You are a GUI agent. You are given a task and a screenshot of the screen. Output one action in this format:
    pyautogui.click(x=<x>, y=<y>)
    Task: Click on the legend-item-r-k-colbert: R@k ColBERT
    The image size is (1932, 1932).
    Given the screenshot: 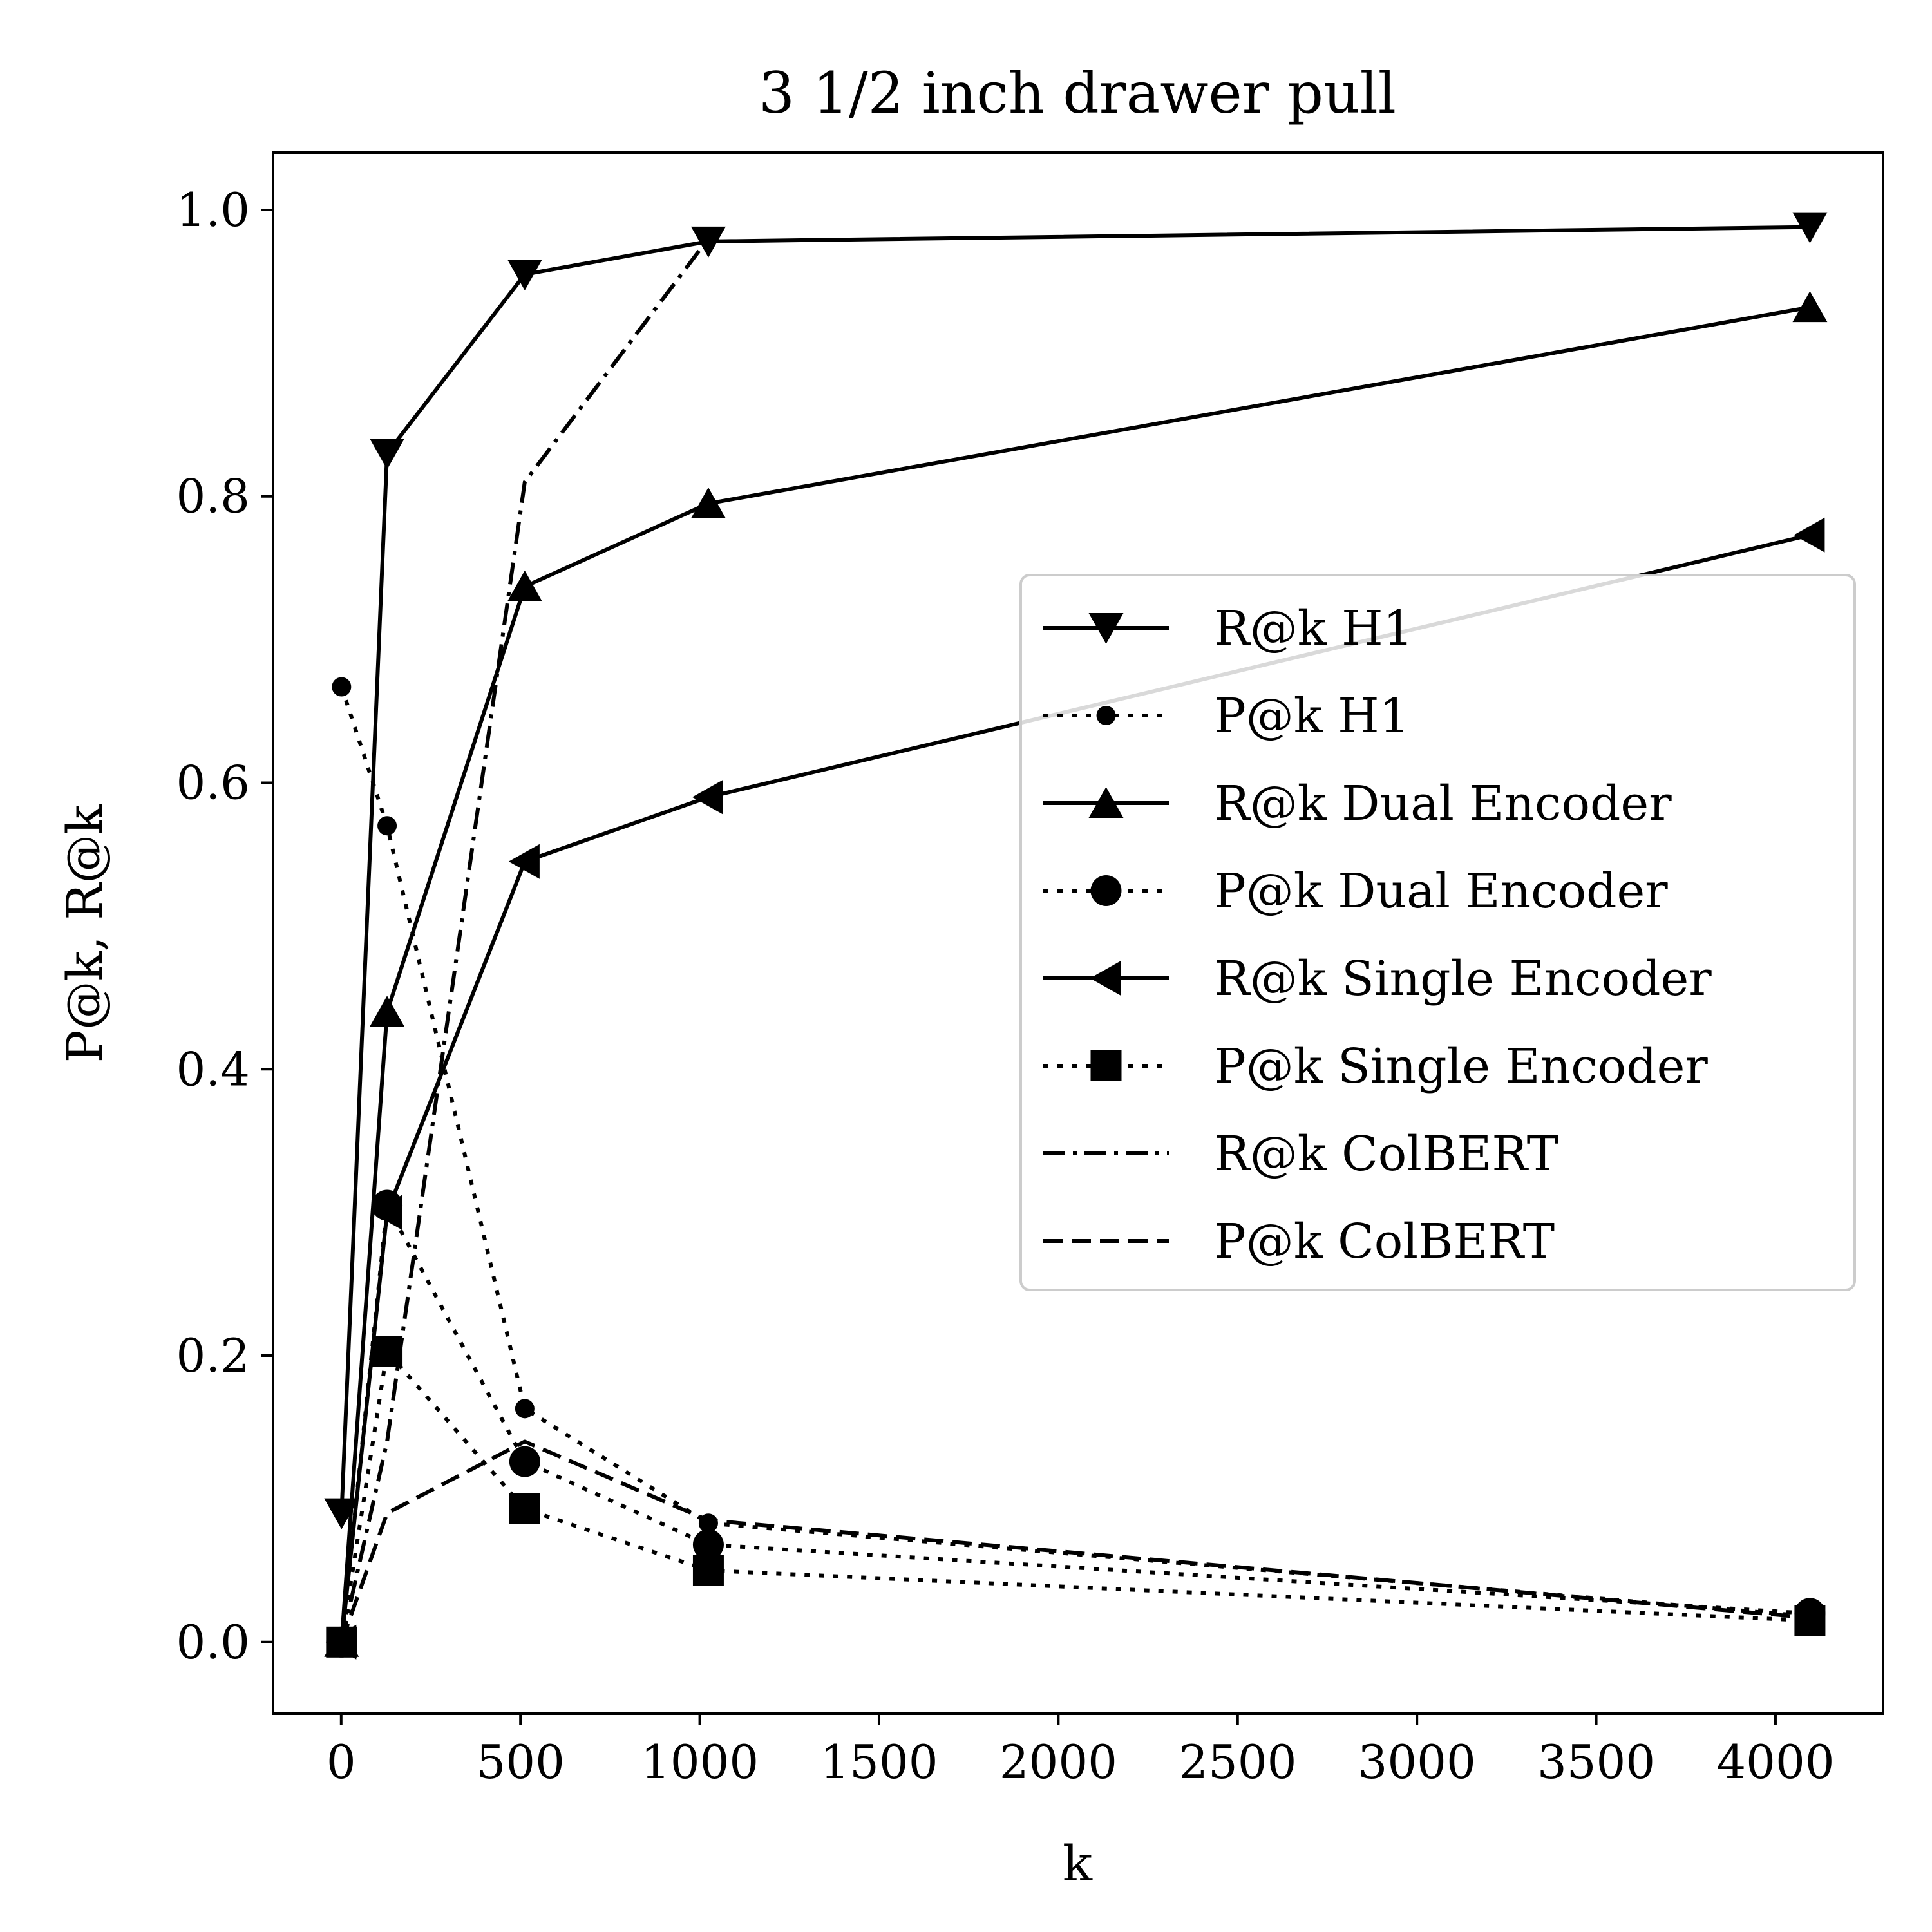 What is the action you would take?
    pyautogui.click(x=1300, y=1154)
    